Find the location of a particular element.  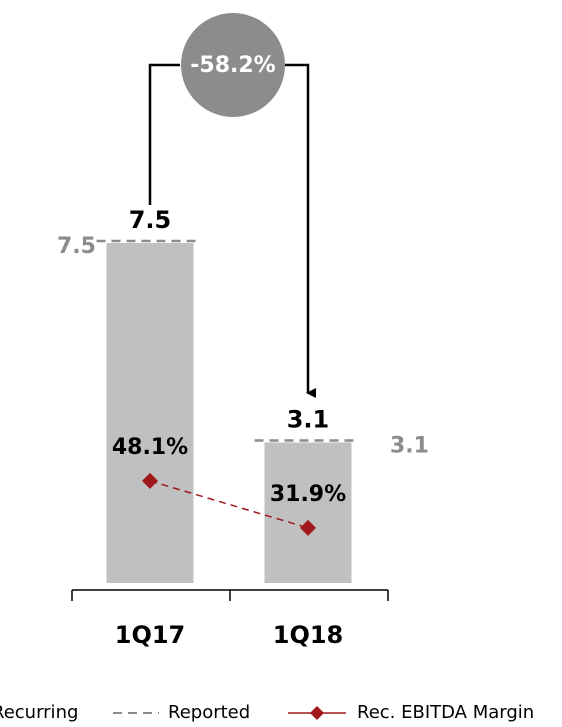

bracket-right is located at coordinates (300, 230).